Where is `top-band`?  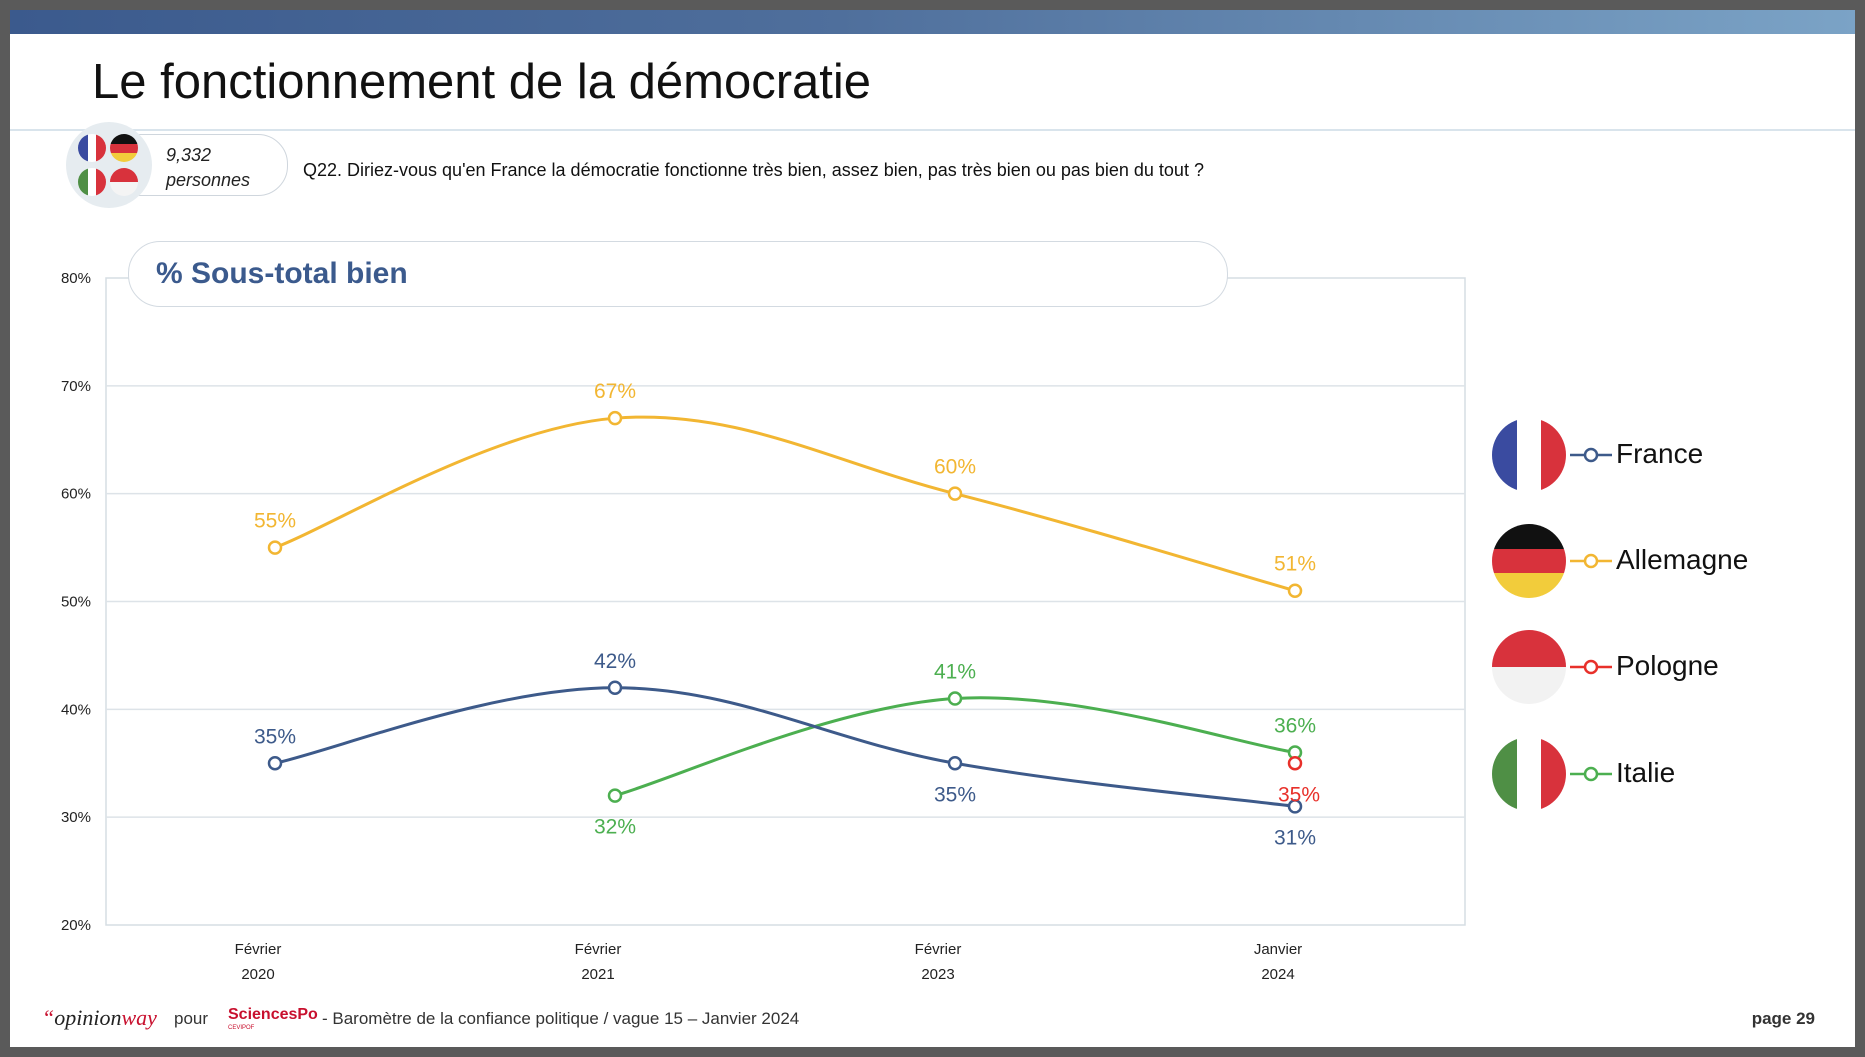 top-band is located at coordinates (932, 22).